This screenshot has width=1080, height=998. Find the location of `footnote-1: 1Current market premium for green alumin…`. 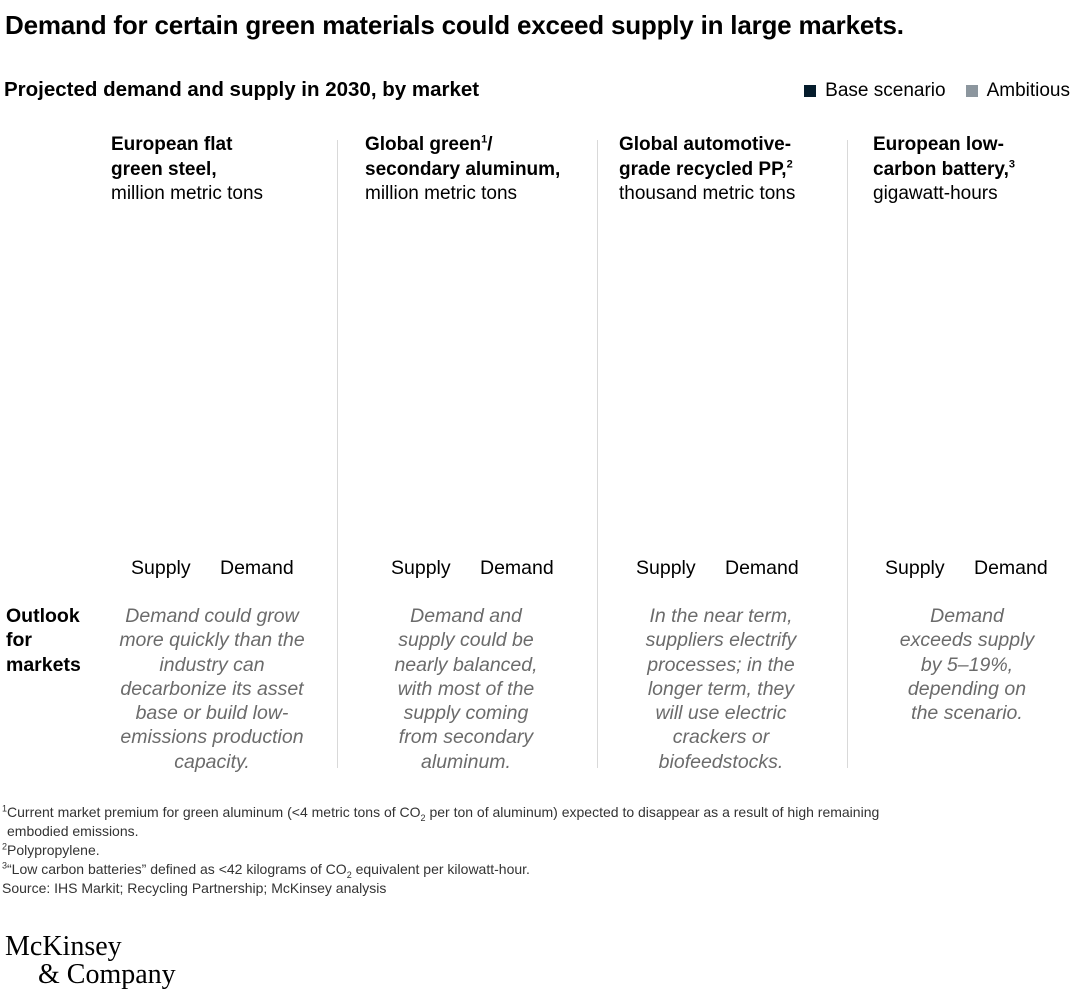

footnote-1: 1Current market premium for green alumin… is located at coordinates (441, 813).